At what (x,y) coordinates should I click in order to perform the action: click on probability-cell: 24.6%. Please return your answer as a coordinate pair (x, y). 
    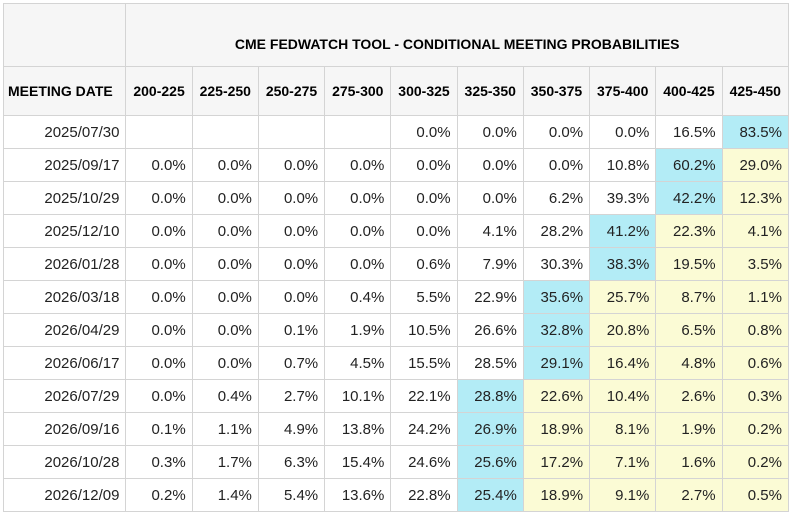
    Looking at the image, I should click on (424, 462).